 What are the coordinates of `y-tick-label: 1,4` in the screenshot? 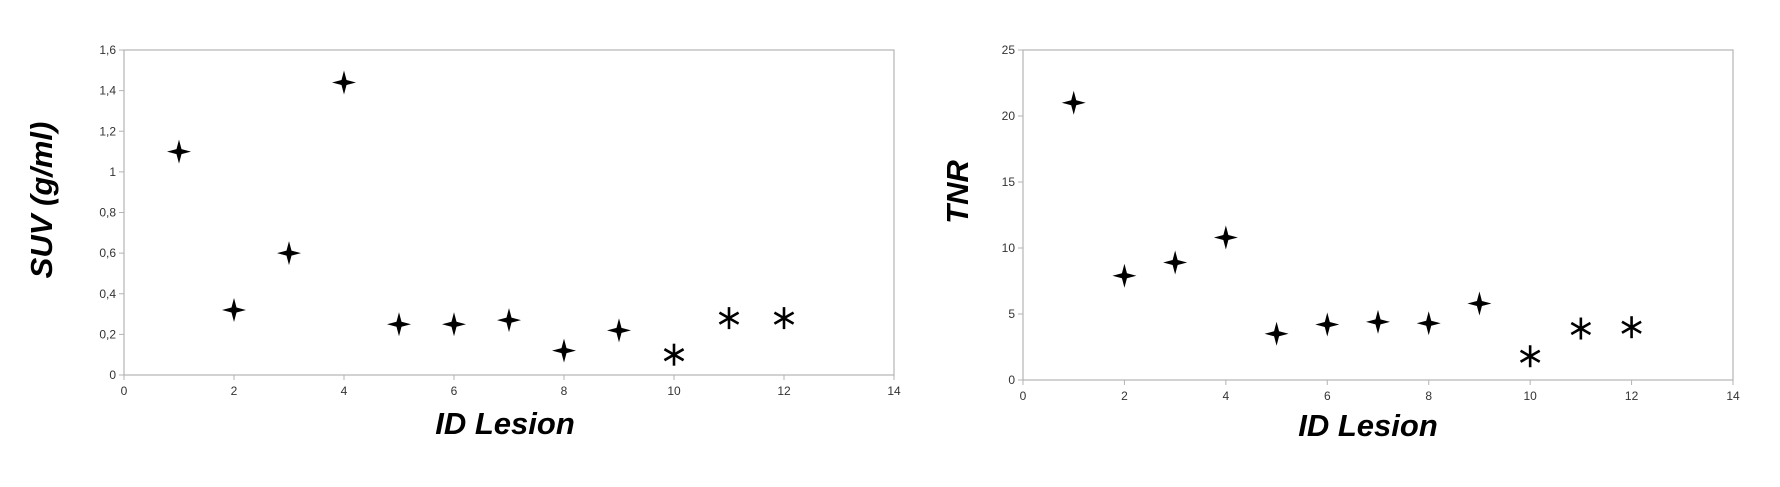 It's located at (107, 91).